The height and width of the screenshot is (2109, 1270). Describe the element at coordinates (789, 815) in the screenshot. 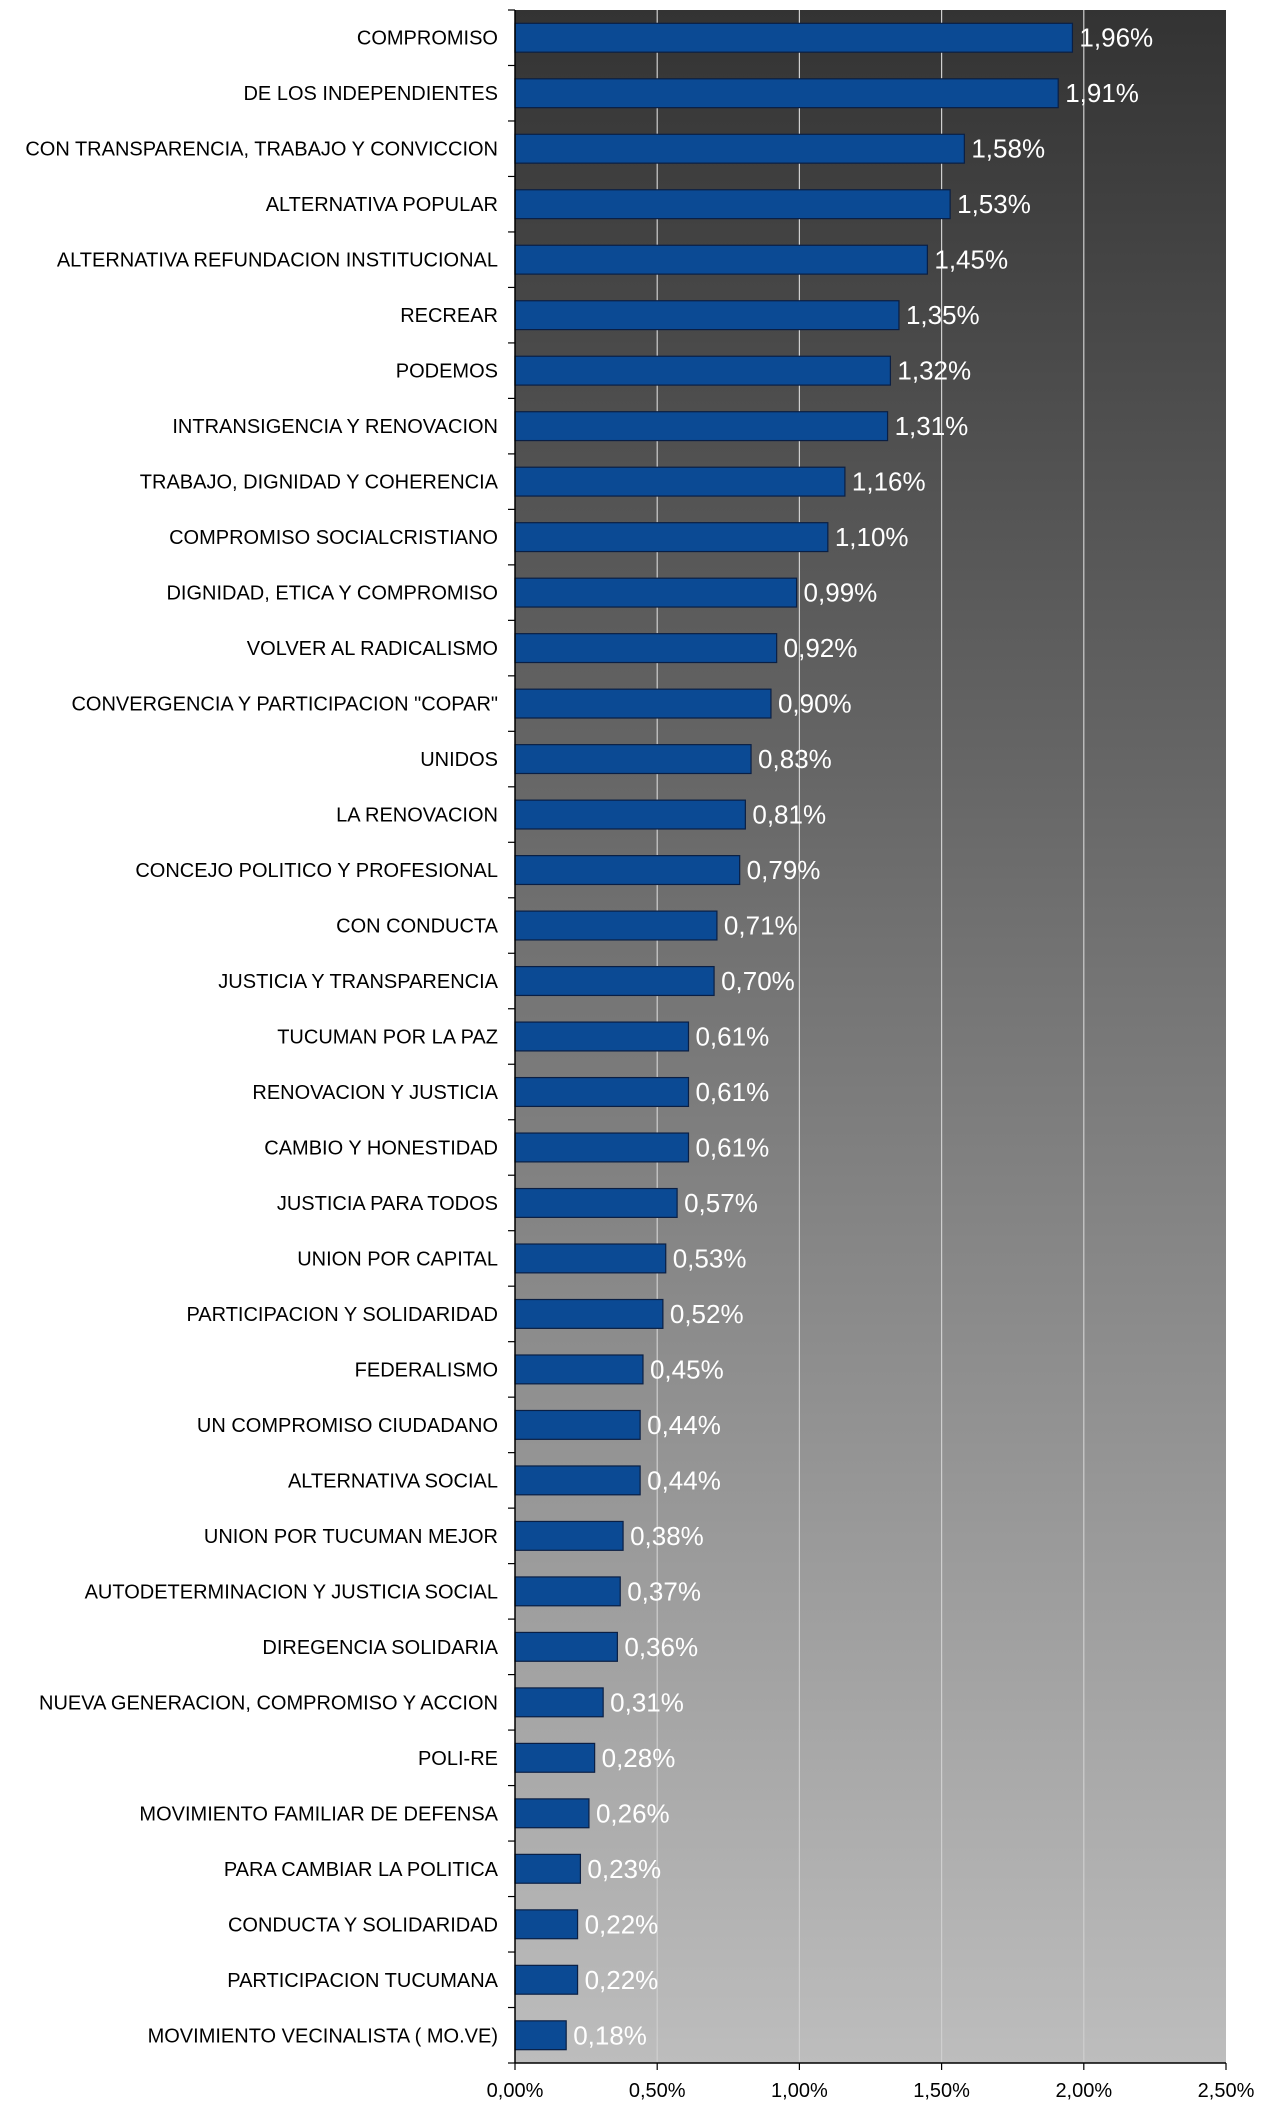

I see `value-label: 0,81%` at that location.